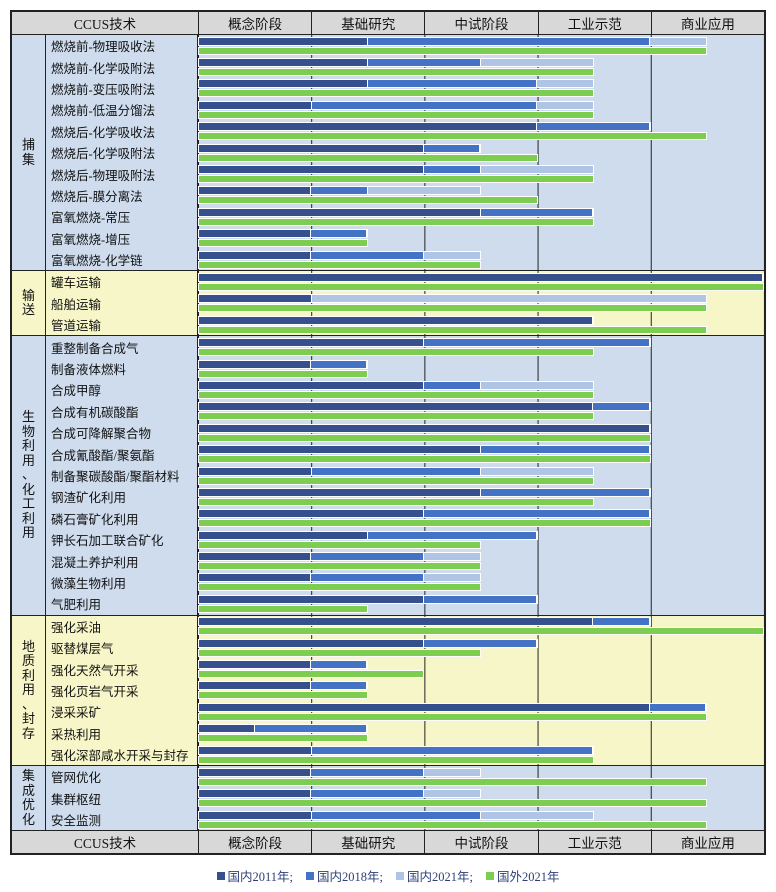  Describe the element at coordinates (29, 798) in the screenshot. I see `category-label-集成优化: 集 成 优 化` at that location.